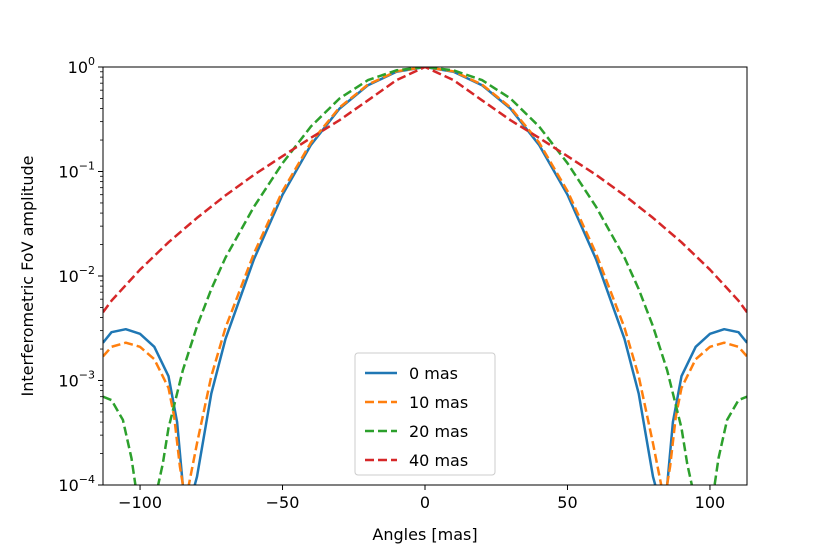 The height and width of the screenshot is (554, 830). I want to click on y-tick-label: 10⁻², so click(76, 275).